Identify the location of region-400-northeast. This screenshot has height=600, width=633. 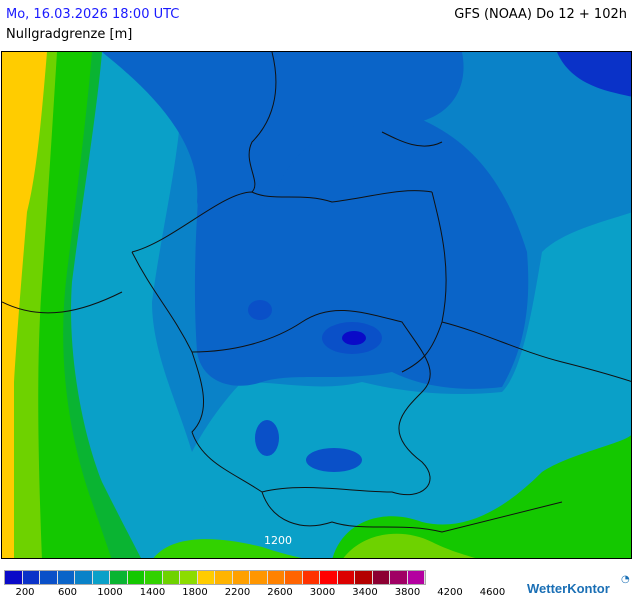
(594, 74).